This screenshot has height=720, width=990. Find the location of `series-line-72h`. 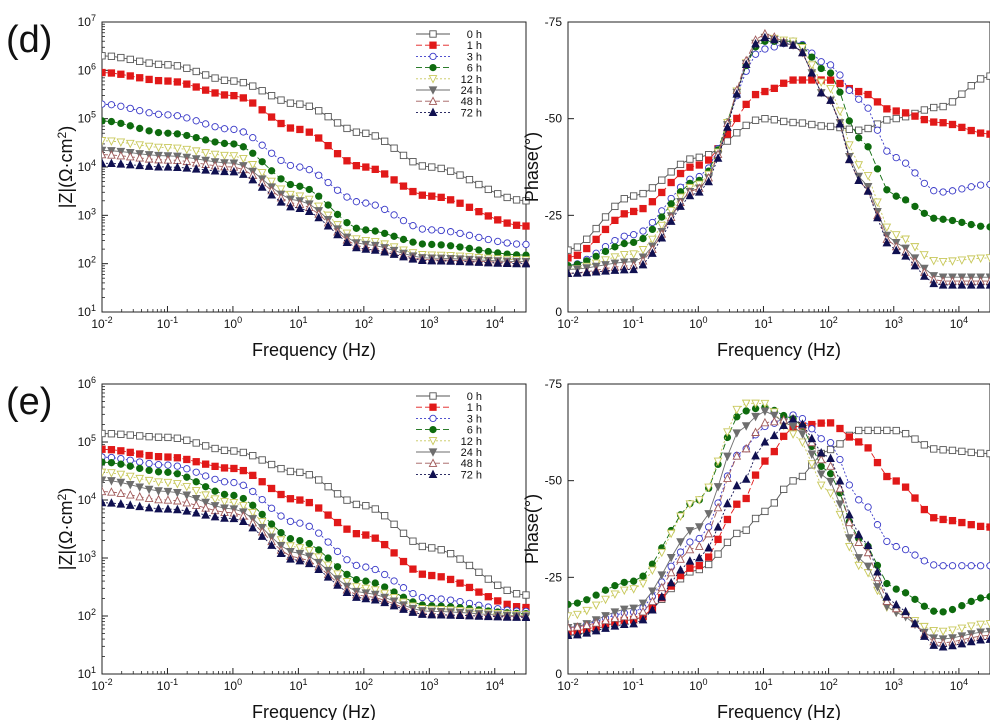

series-line-72h is located at coordinates (779, 161).